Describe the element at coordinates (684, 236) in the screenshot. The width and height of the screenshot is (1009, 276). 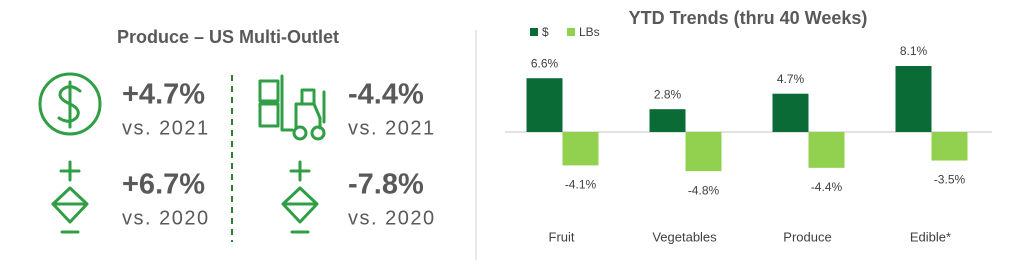
I see `category-label: Vegetables` at that location.